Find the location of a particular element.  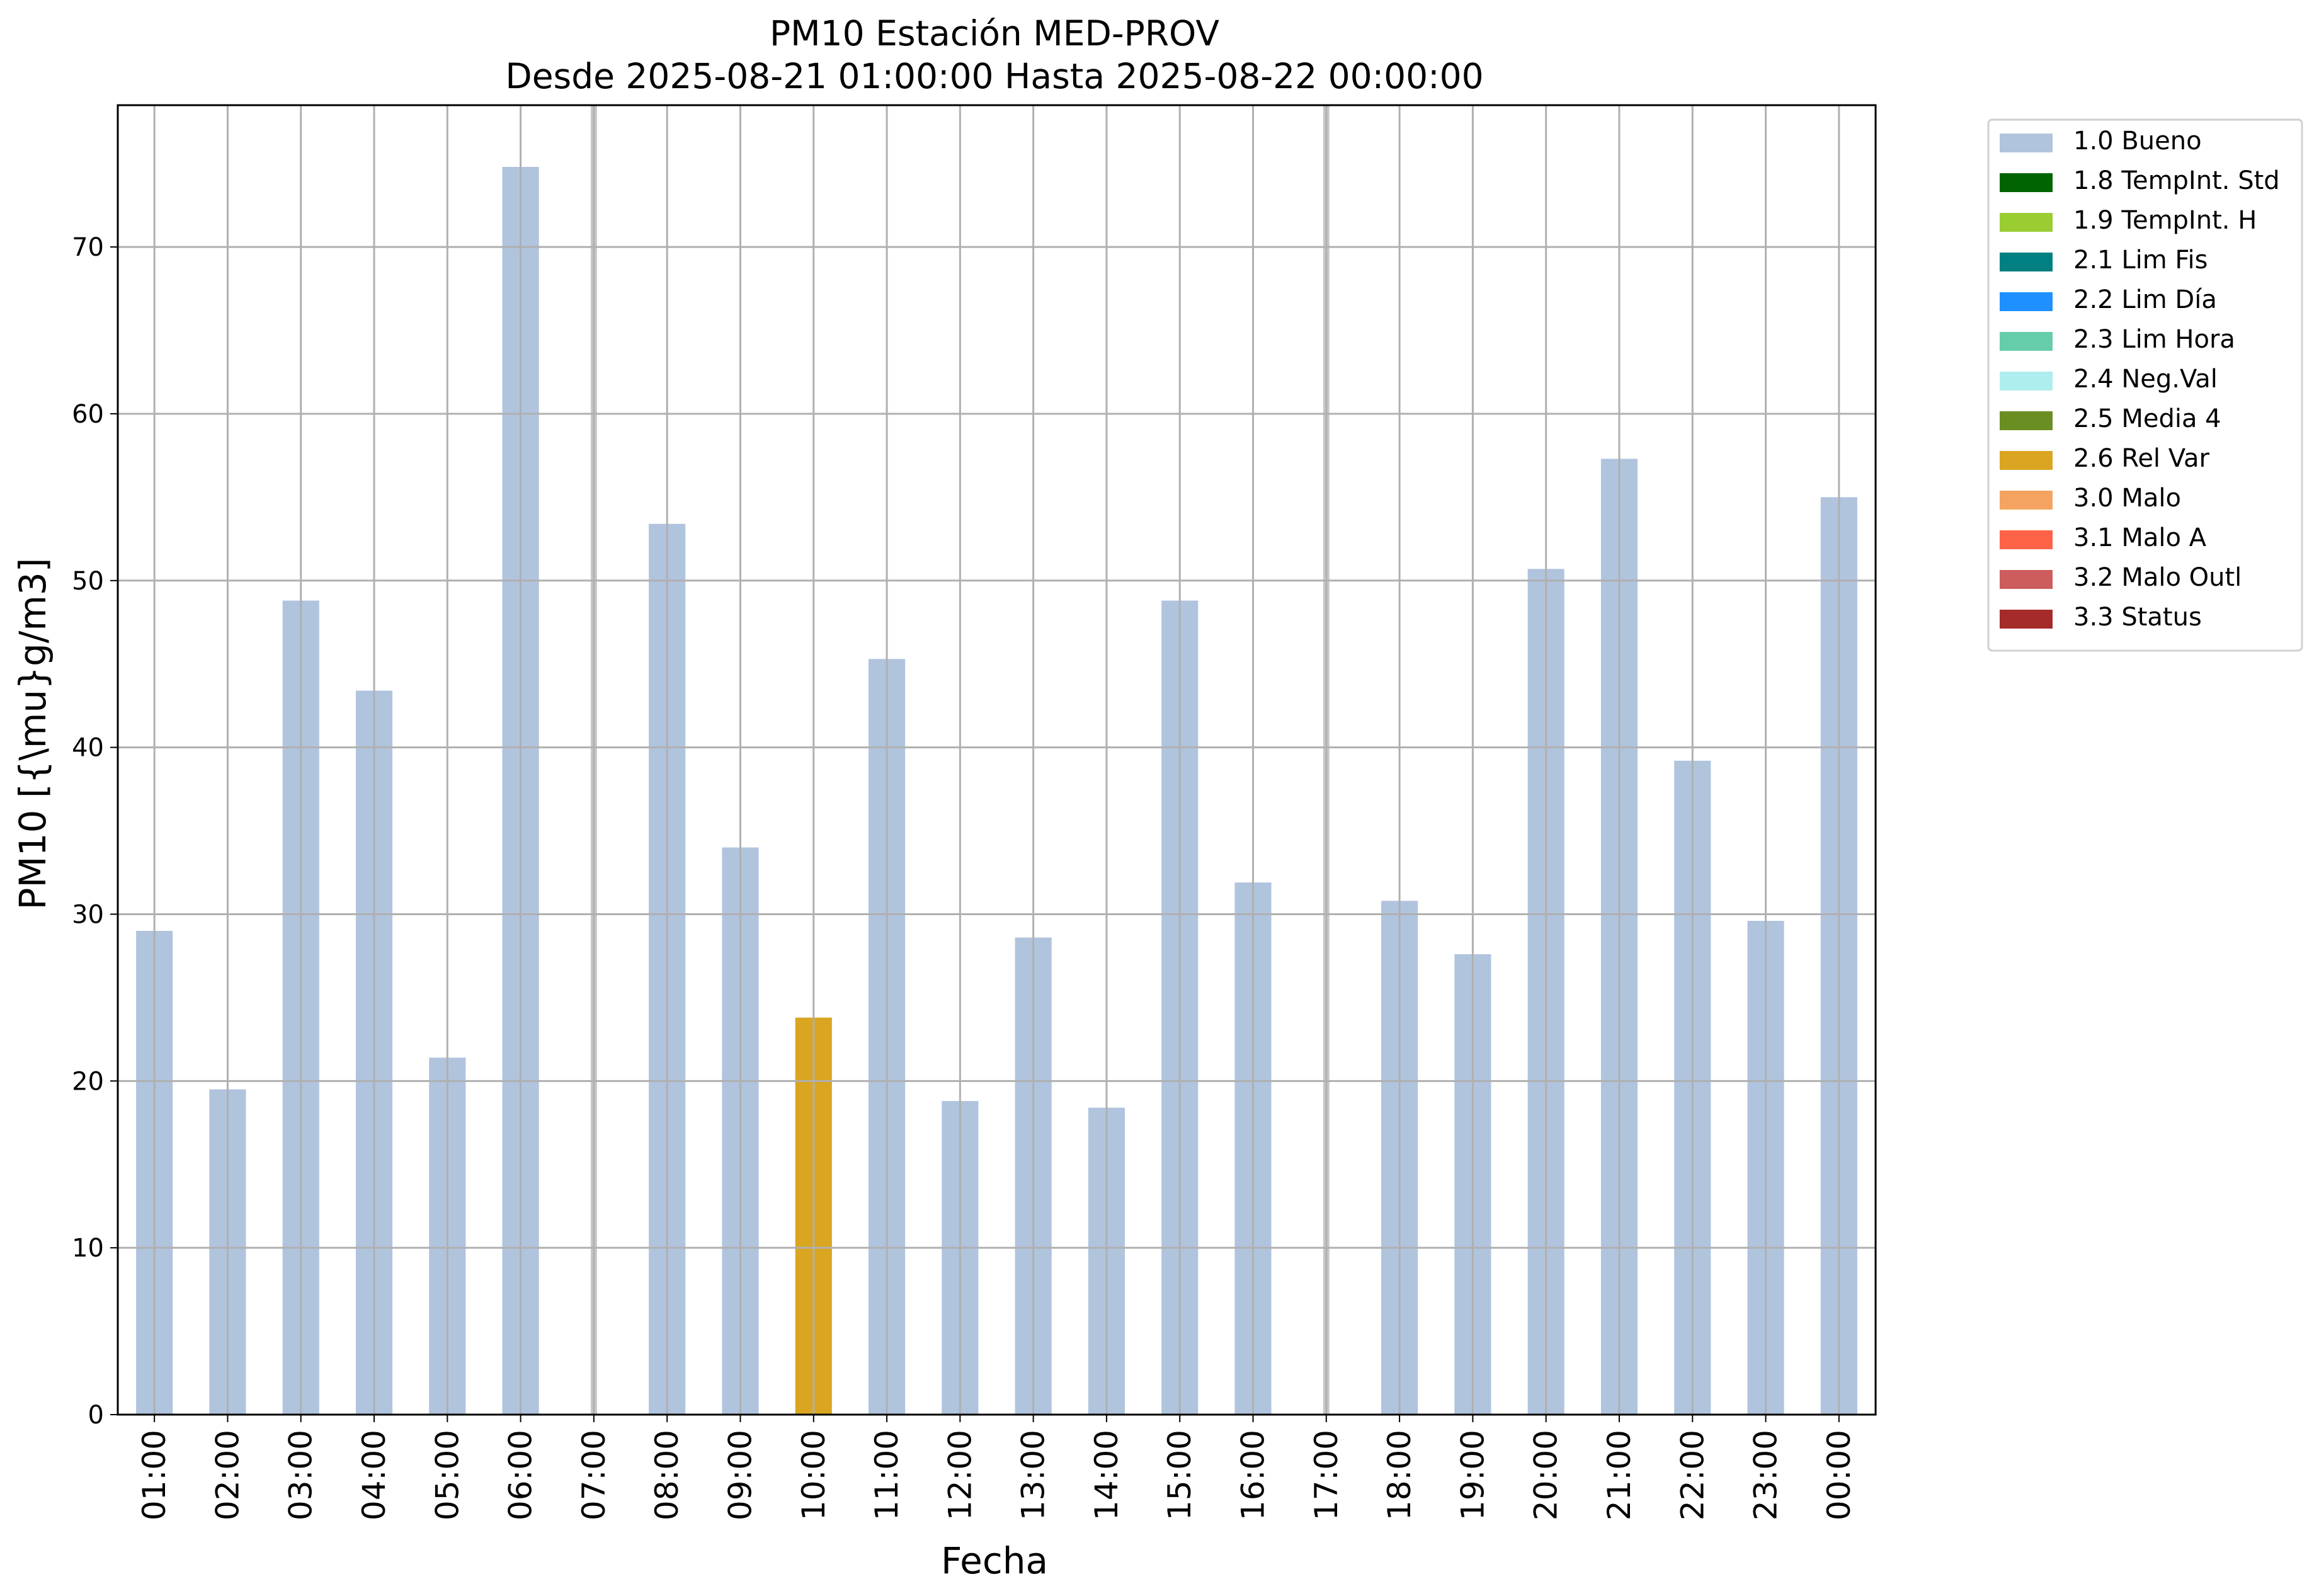

x-tick-label: 09:00 is located at coordinates (740, 1475).